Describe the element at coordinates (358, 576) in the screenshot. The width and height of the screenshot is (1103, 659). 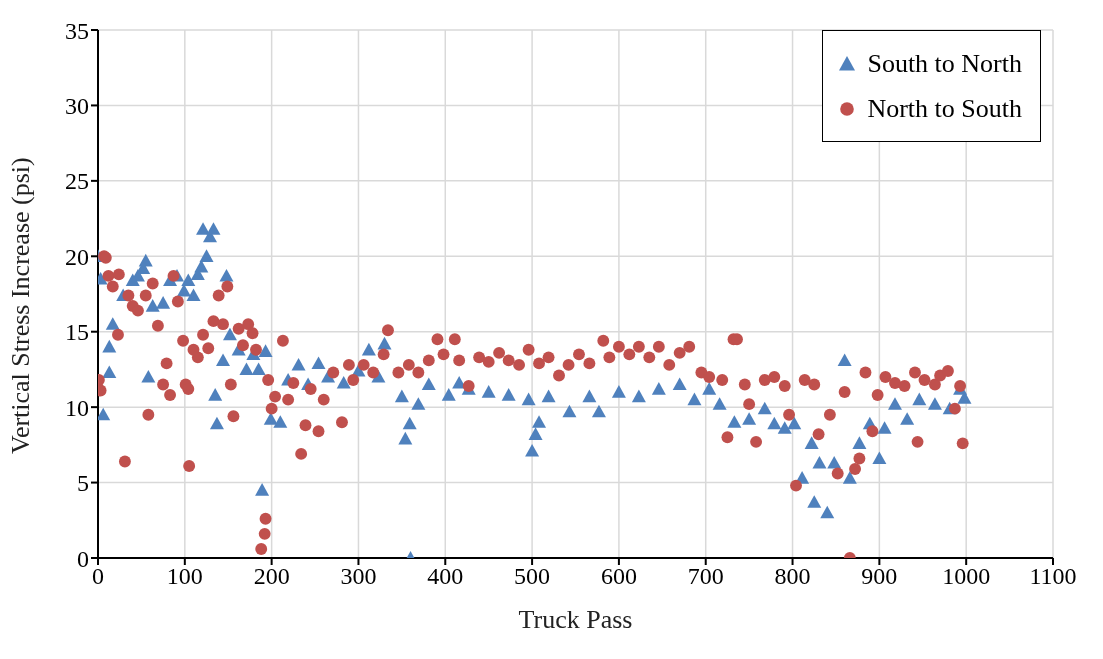
I see `x-tick-label: 300` at that location.